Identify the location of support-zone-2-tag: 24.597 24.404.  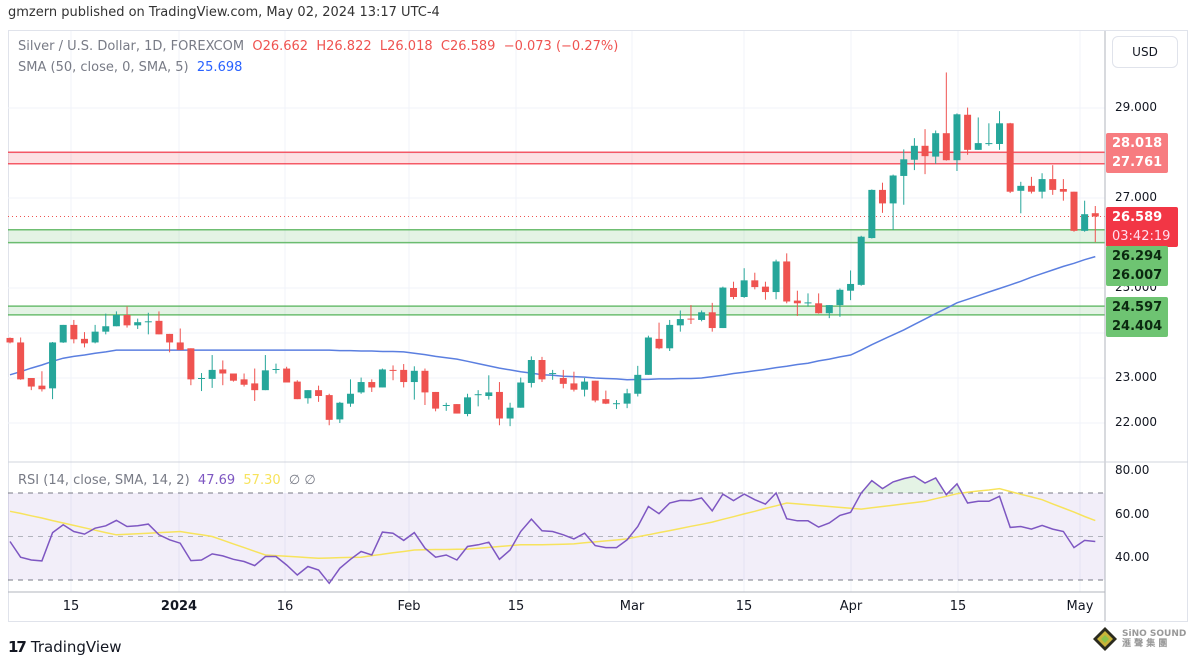
(1137, 317).